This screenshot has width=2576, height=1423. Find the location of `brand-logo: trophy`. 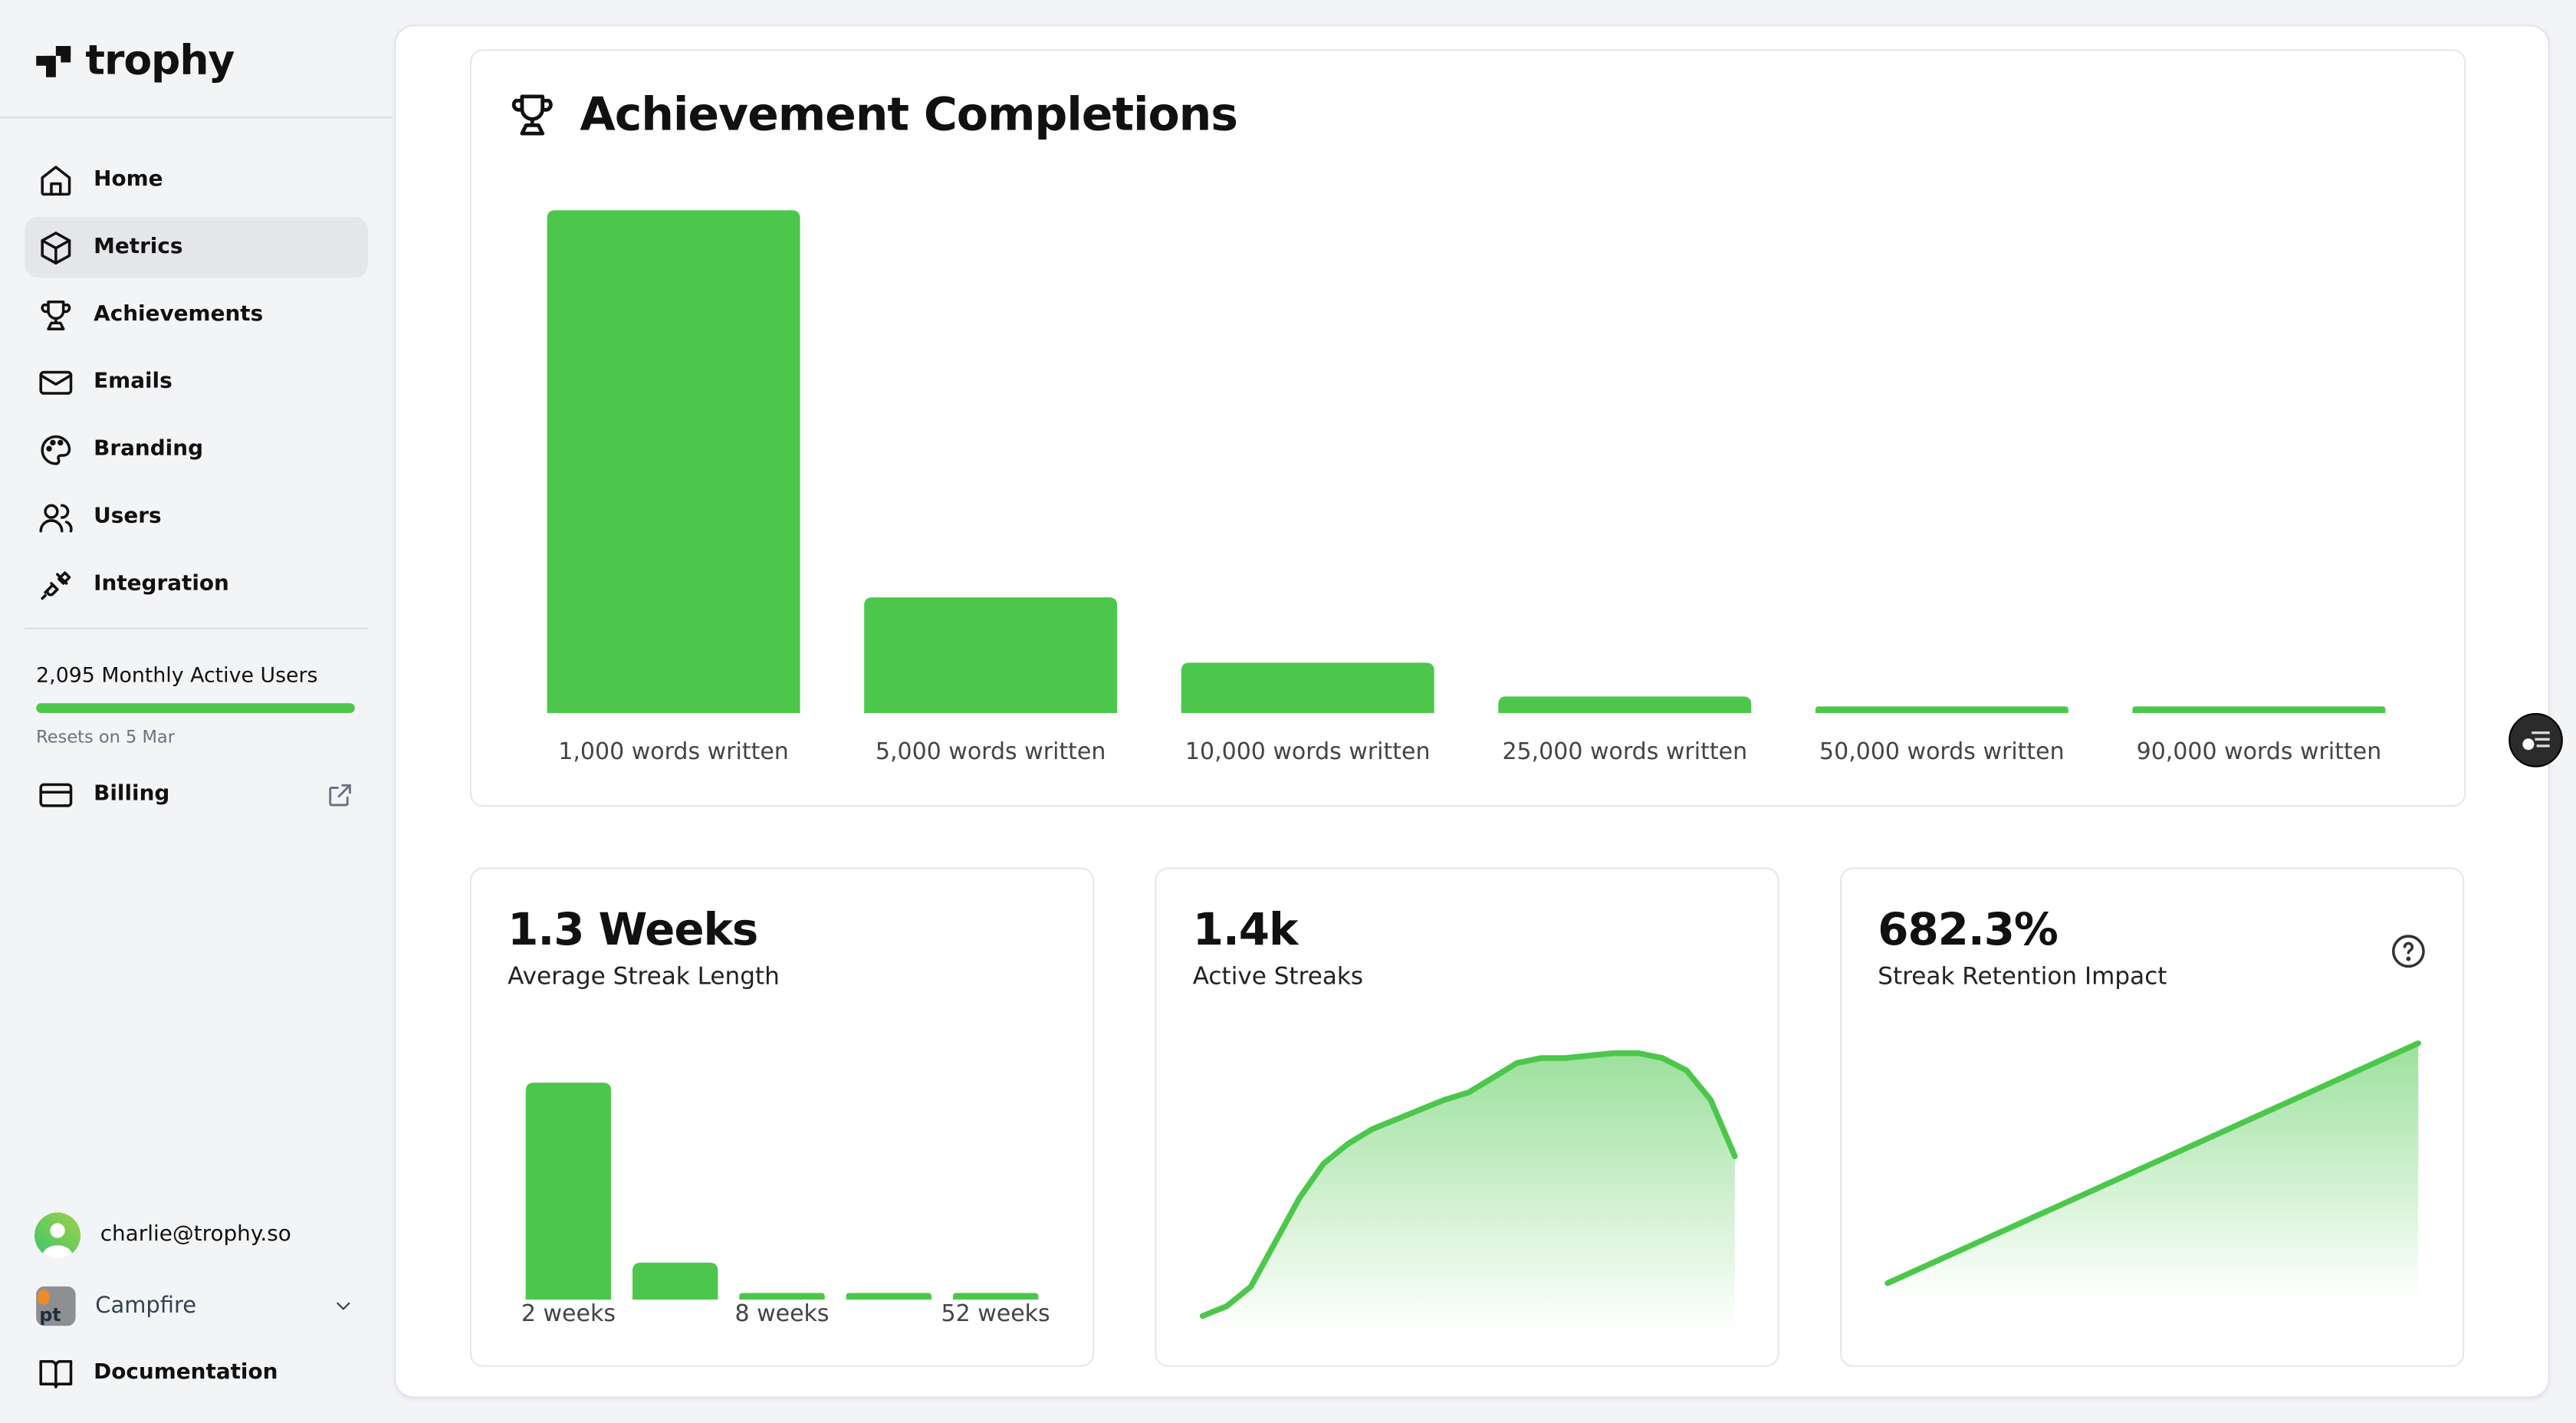

brand-logo: trophy is located at coordinates (136, 60).